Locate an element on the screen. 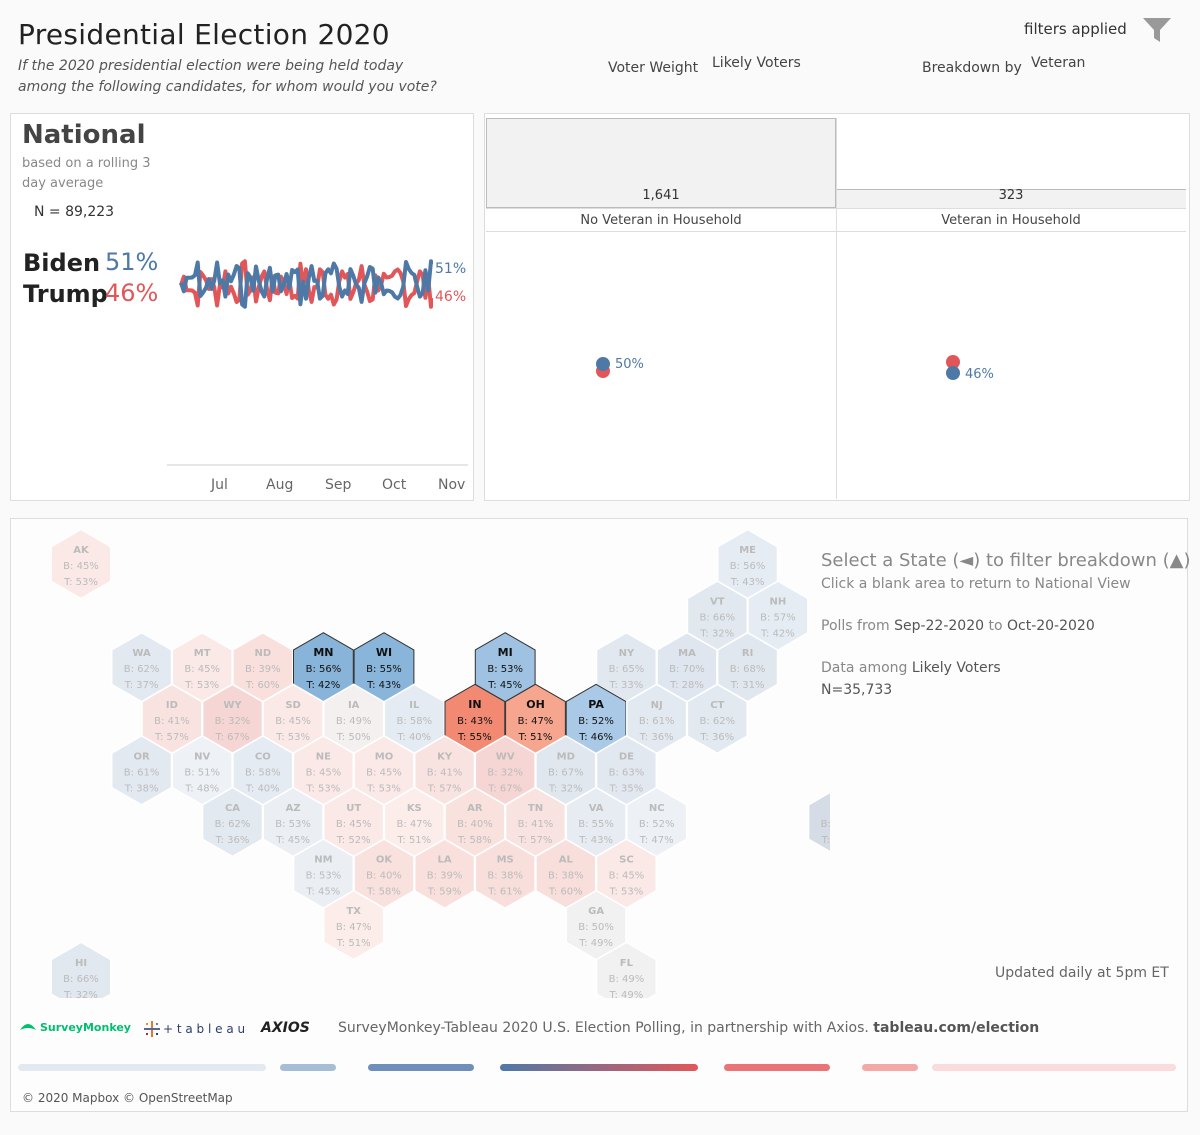  tableau-logo: + t a b l e a u is located at coordinates (194, 1029).